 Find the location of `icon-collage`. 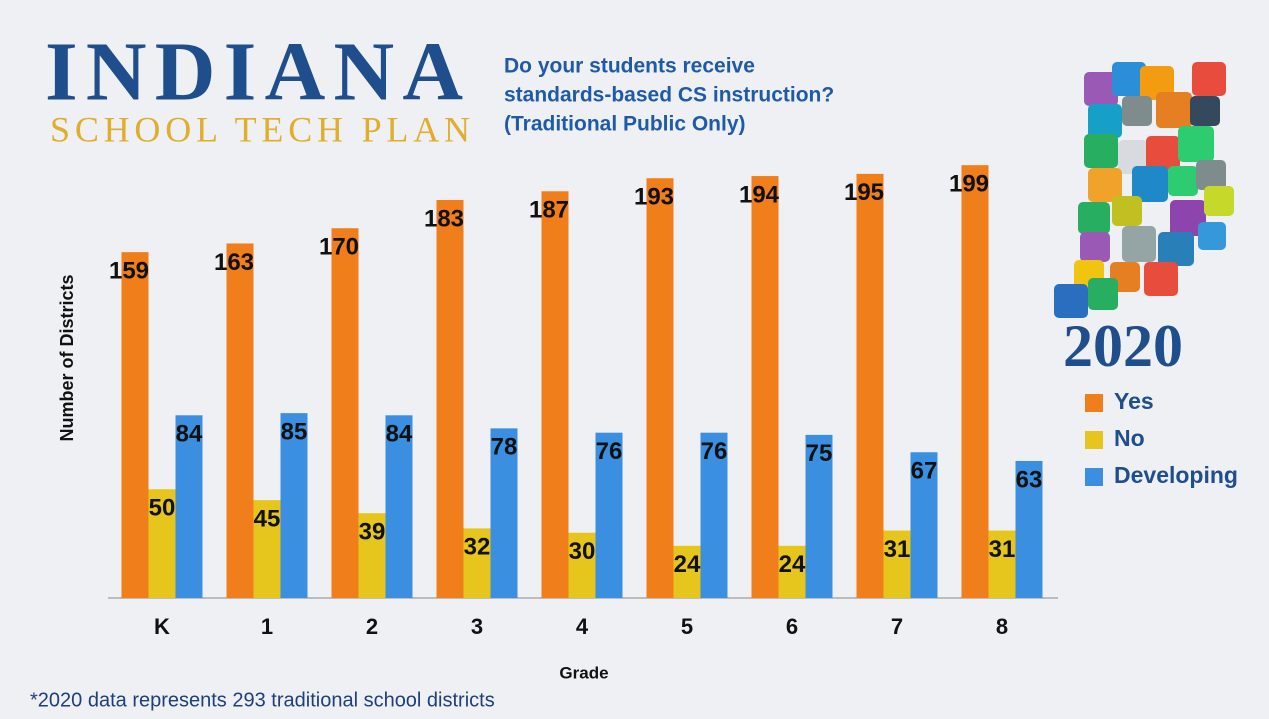

icon-collage is located at coordinates (1144, 190).